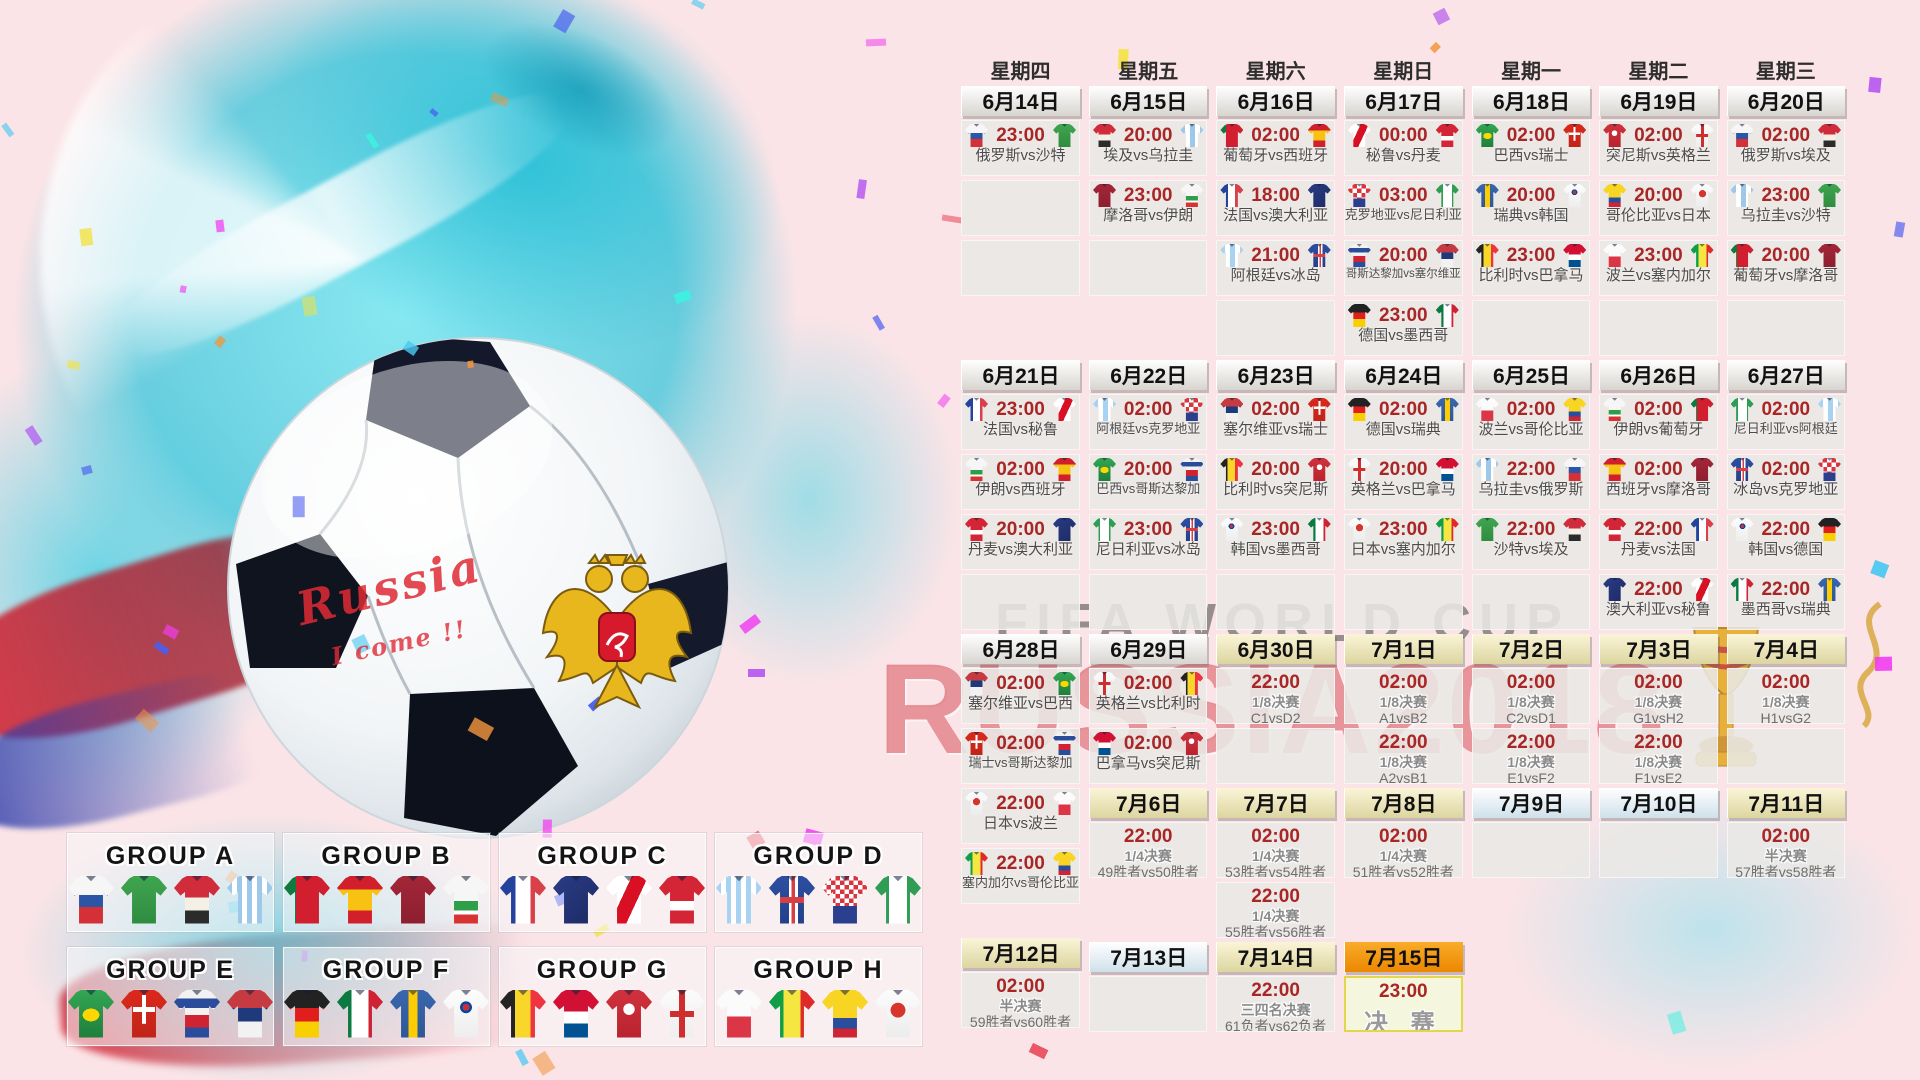  I want to click on match-cell: 23:00 德国vs墨西哥, so click(1403, 328).